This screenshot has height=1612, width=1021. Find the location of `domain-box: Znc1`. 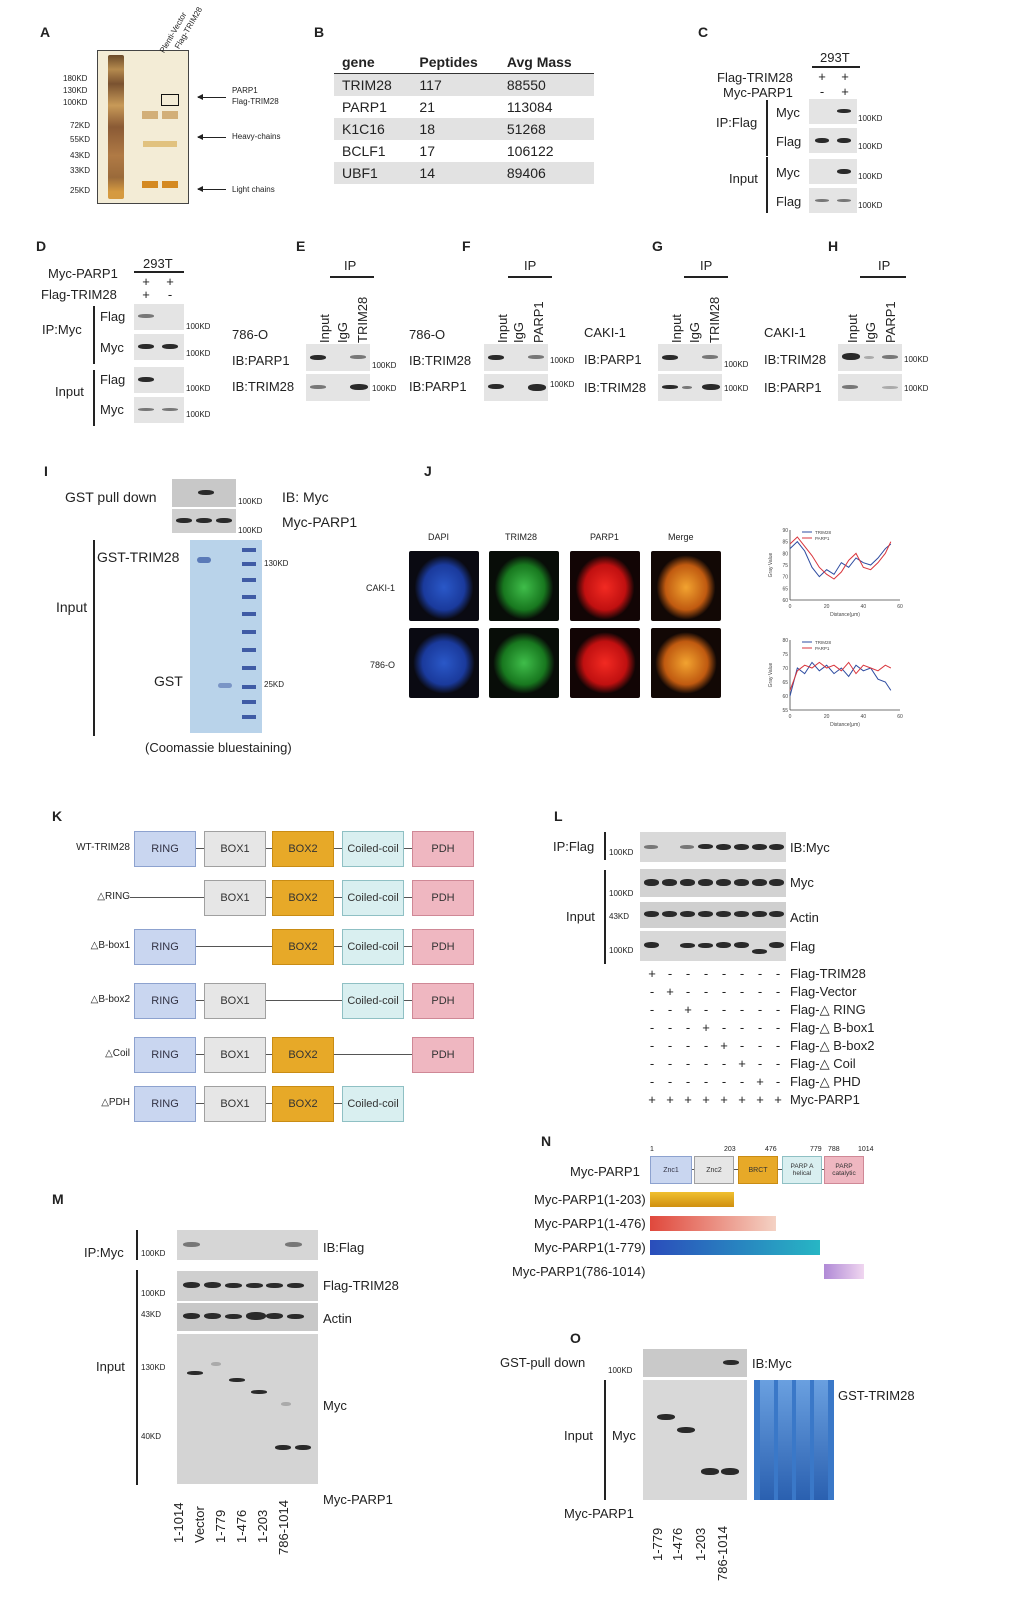

domain-box: Znc1 is located at coordinates (671, 1170).